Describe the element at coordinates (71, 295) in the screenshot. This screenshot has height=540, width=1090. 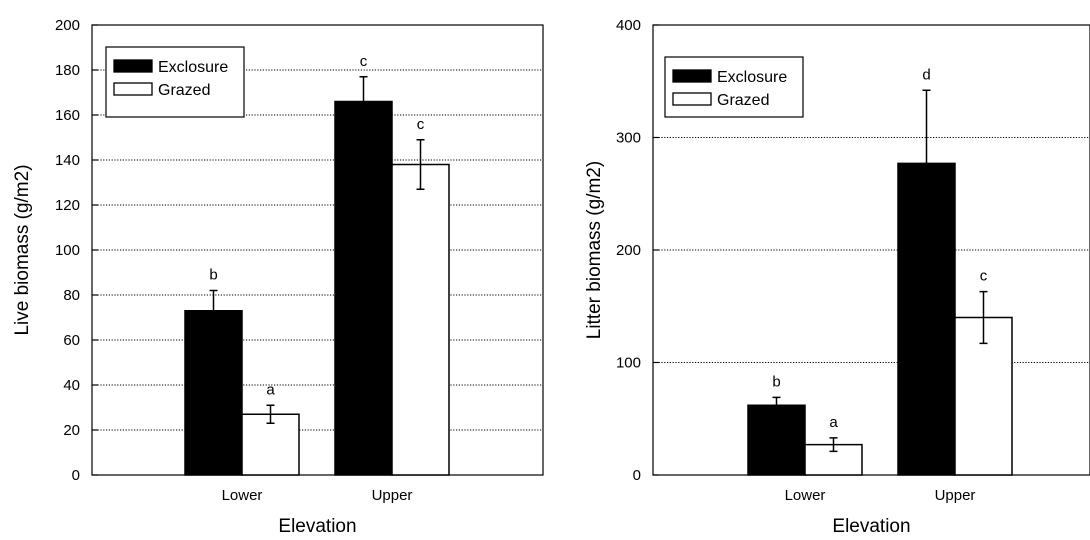
I see `y-tick-label: 80` at that location.